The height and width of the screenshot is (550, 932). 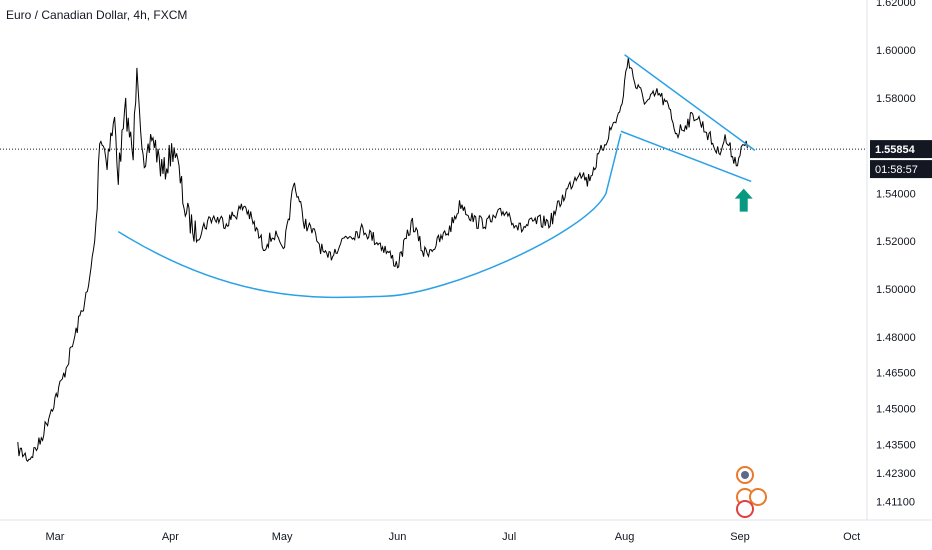 I want to click on x-tick-label: Oct, so click(x=851, y=537).